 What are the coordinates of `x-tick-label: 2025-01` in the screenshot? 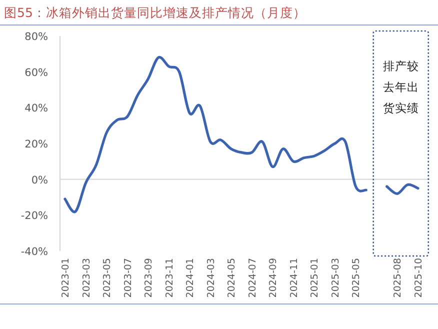 It's located at (315, 278).